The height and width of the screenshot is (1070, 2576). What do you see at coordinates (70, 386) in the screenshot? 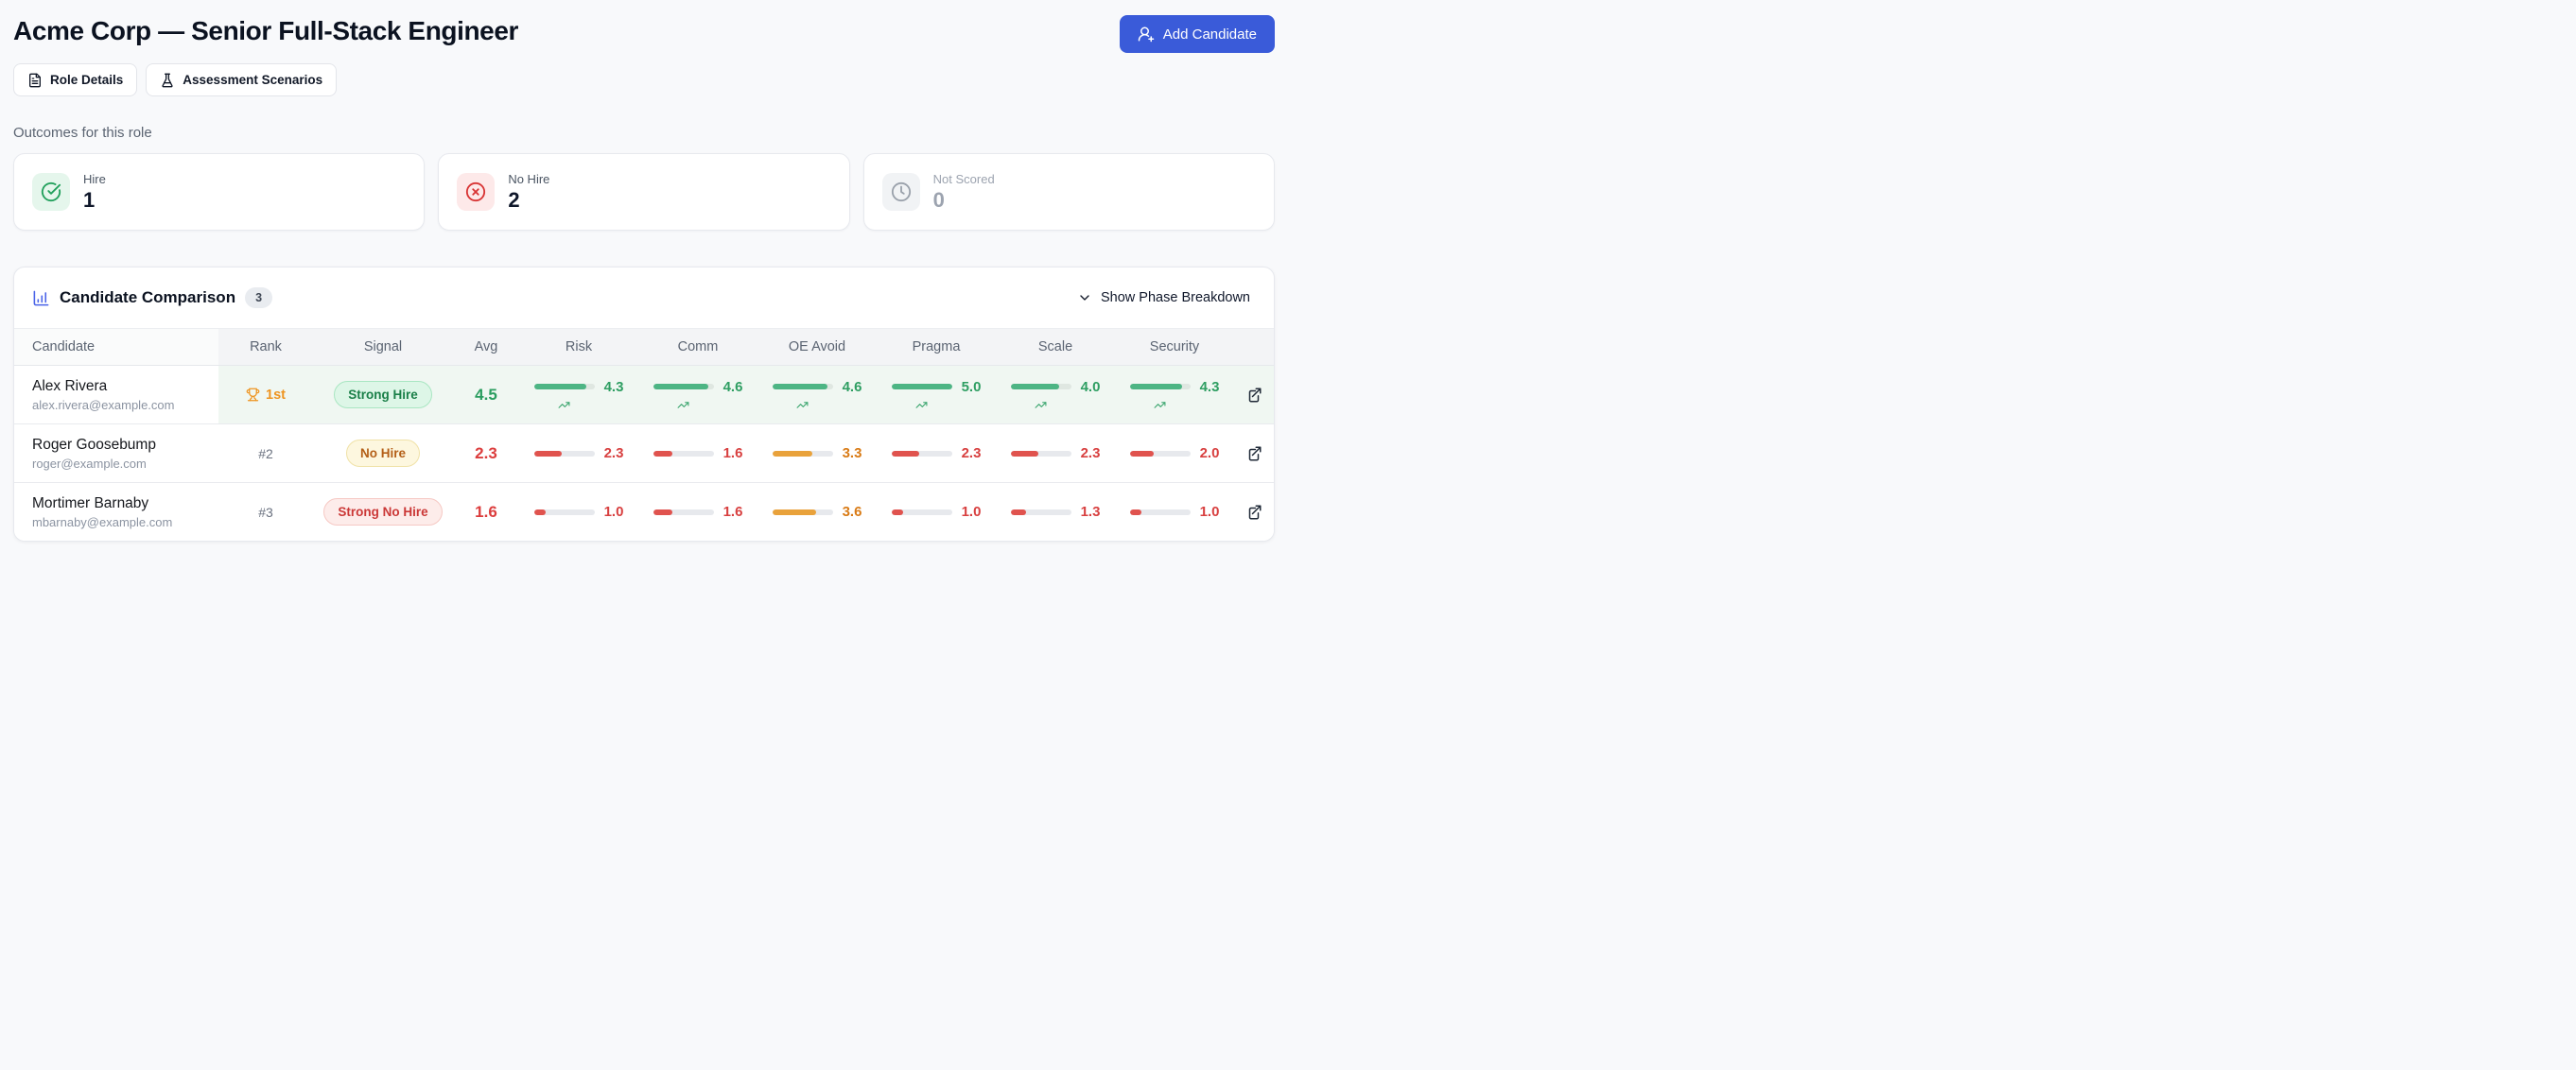
I see `candidate-name: Alex Rivera` at bounding box center [70, 386].